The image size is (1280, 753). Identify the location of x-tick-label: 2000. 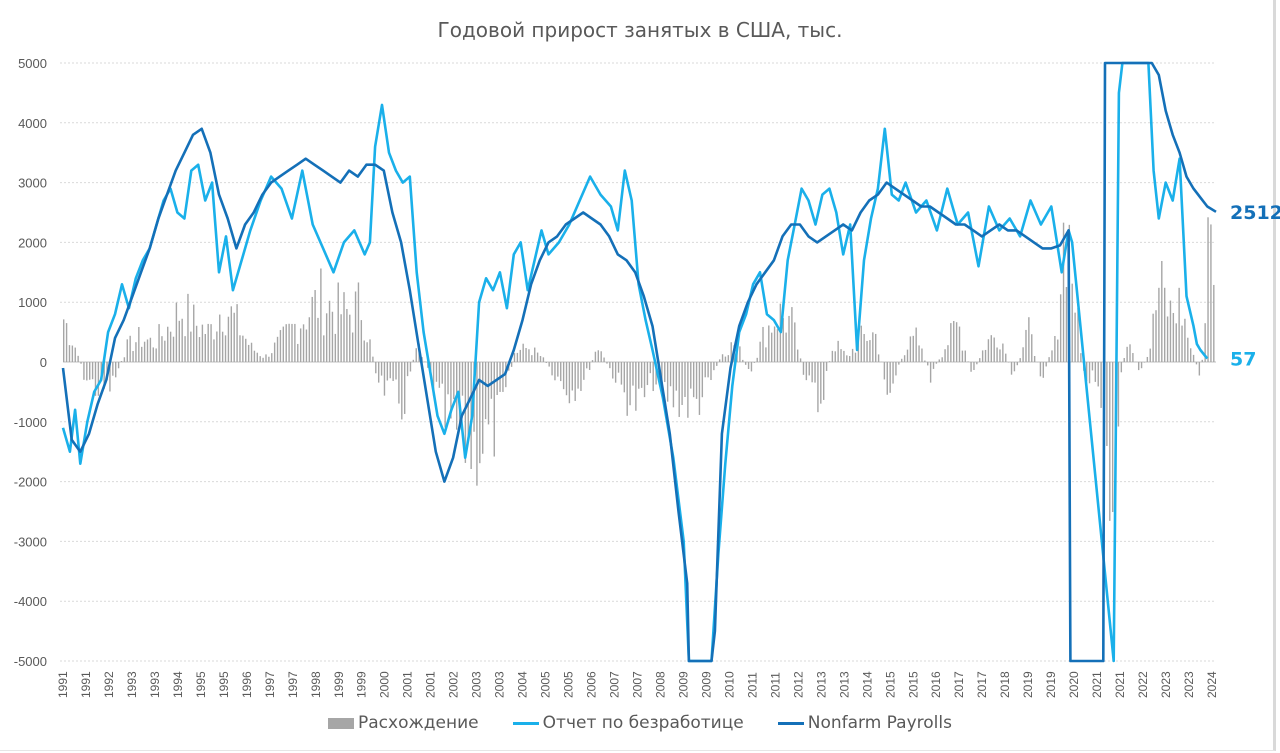
(385, 684).